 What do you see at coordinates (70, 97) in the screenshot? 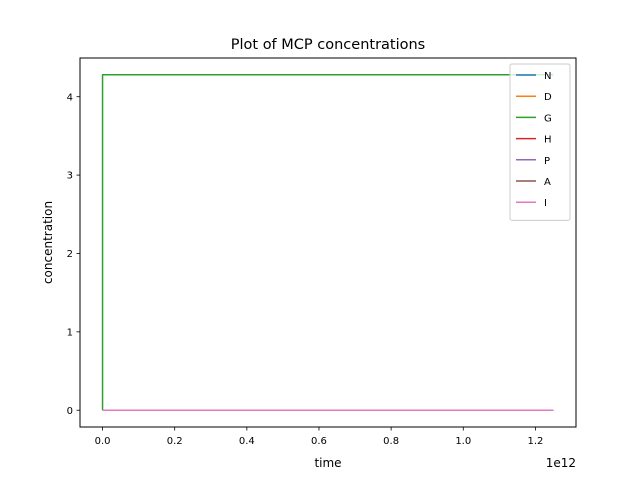
I see `y-tick-label: 4` at bounding box center [70, 97].